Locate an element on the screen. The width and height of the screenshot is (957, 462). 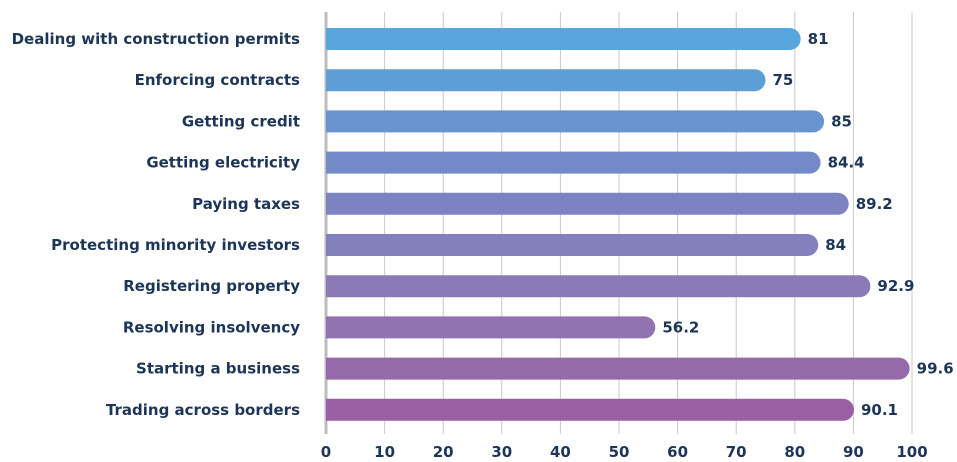
category-label-1: Dealing with construction permits is located at coordinates (156, 39).